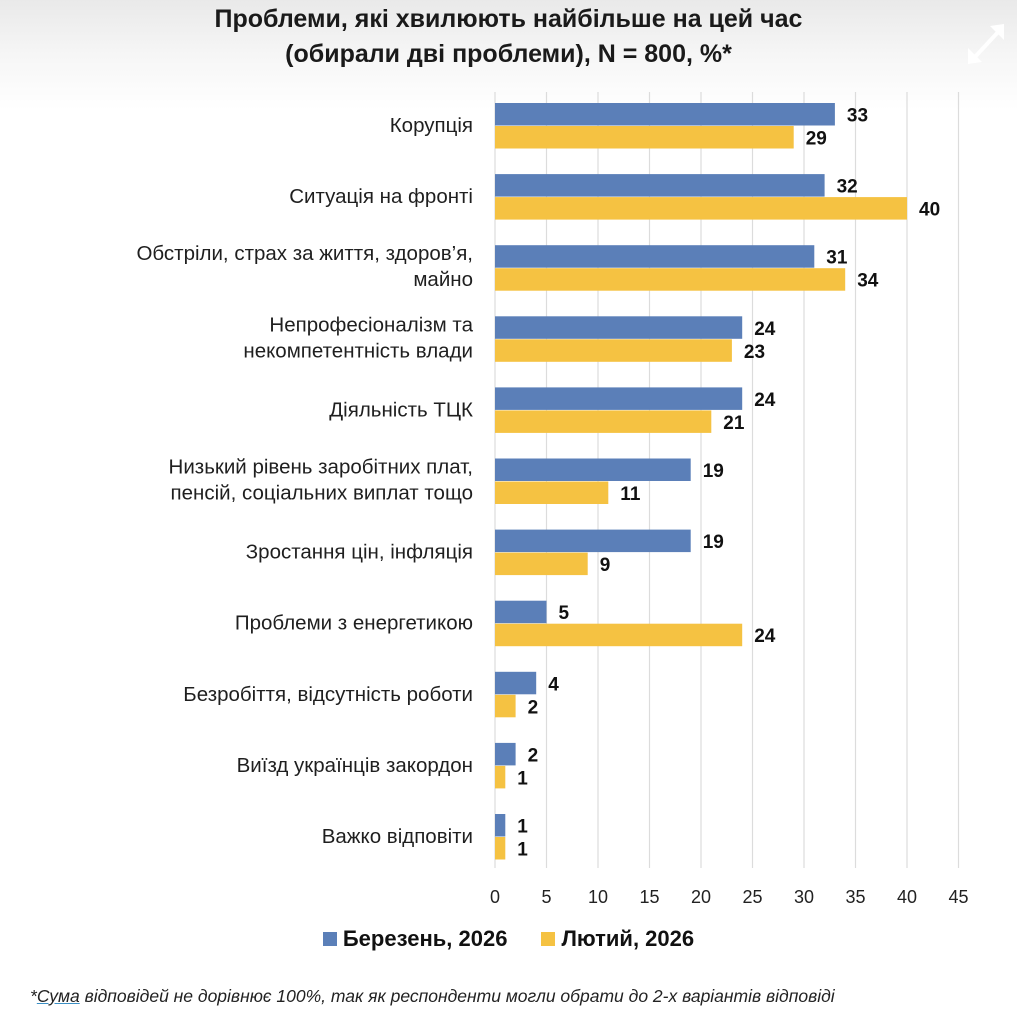 This screenshot has height=1024, width=1017. What do you see at coordinates (358, 350) in the screenshot?
I see `category-label: некомпетентність влади` at bounding box center [358, 350].